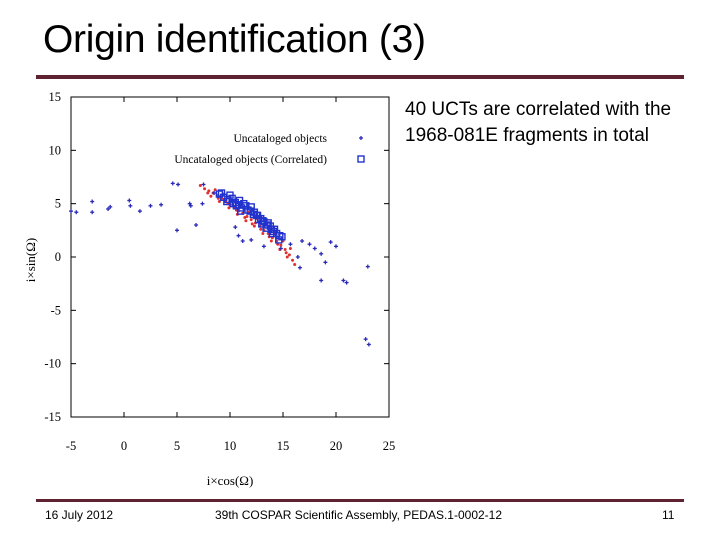 The width and height of the screenshot is (720, 540). I want to click on y-tick-label: 15, so click(55, 97).